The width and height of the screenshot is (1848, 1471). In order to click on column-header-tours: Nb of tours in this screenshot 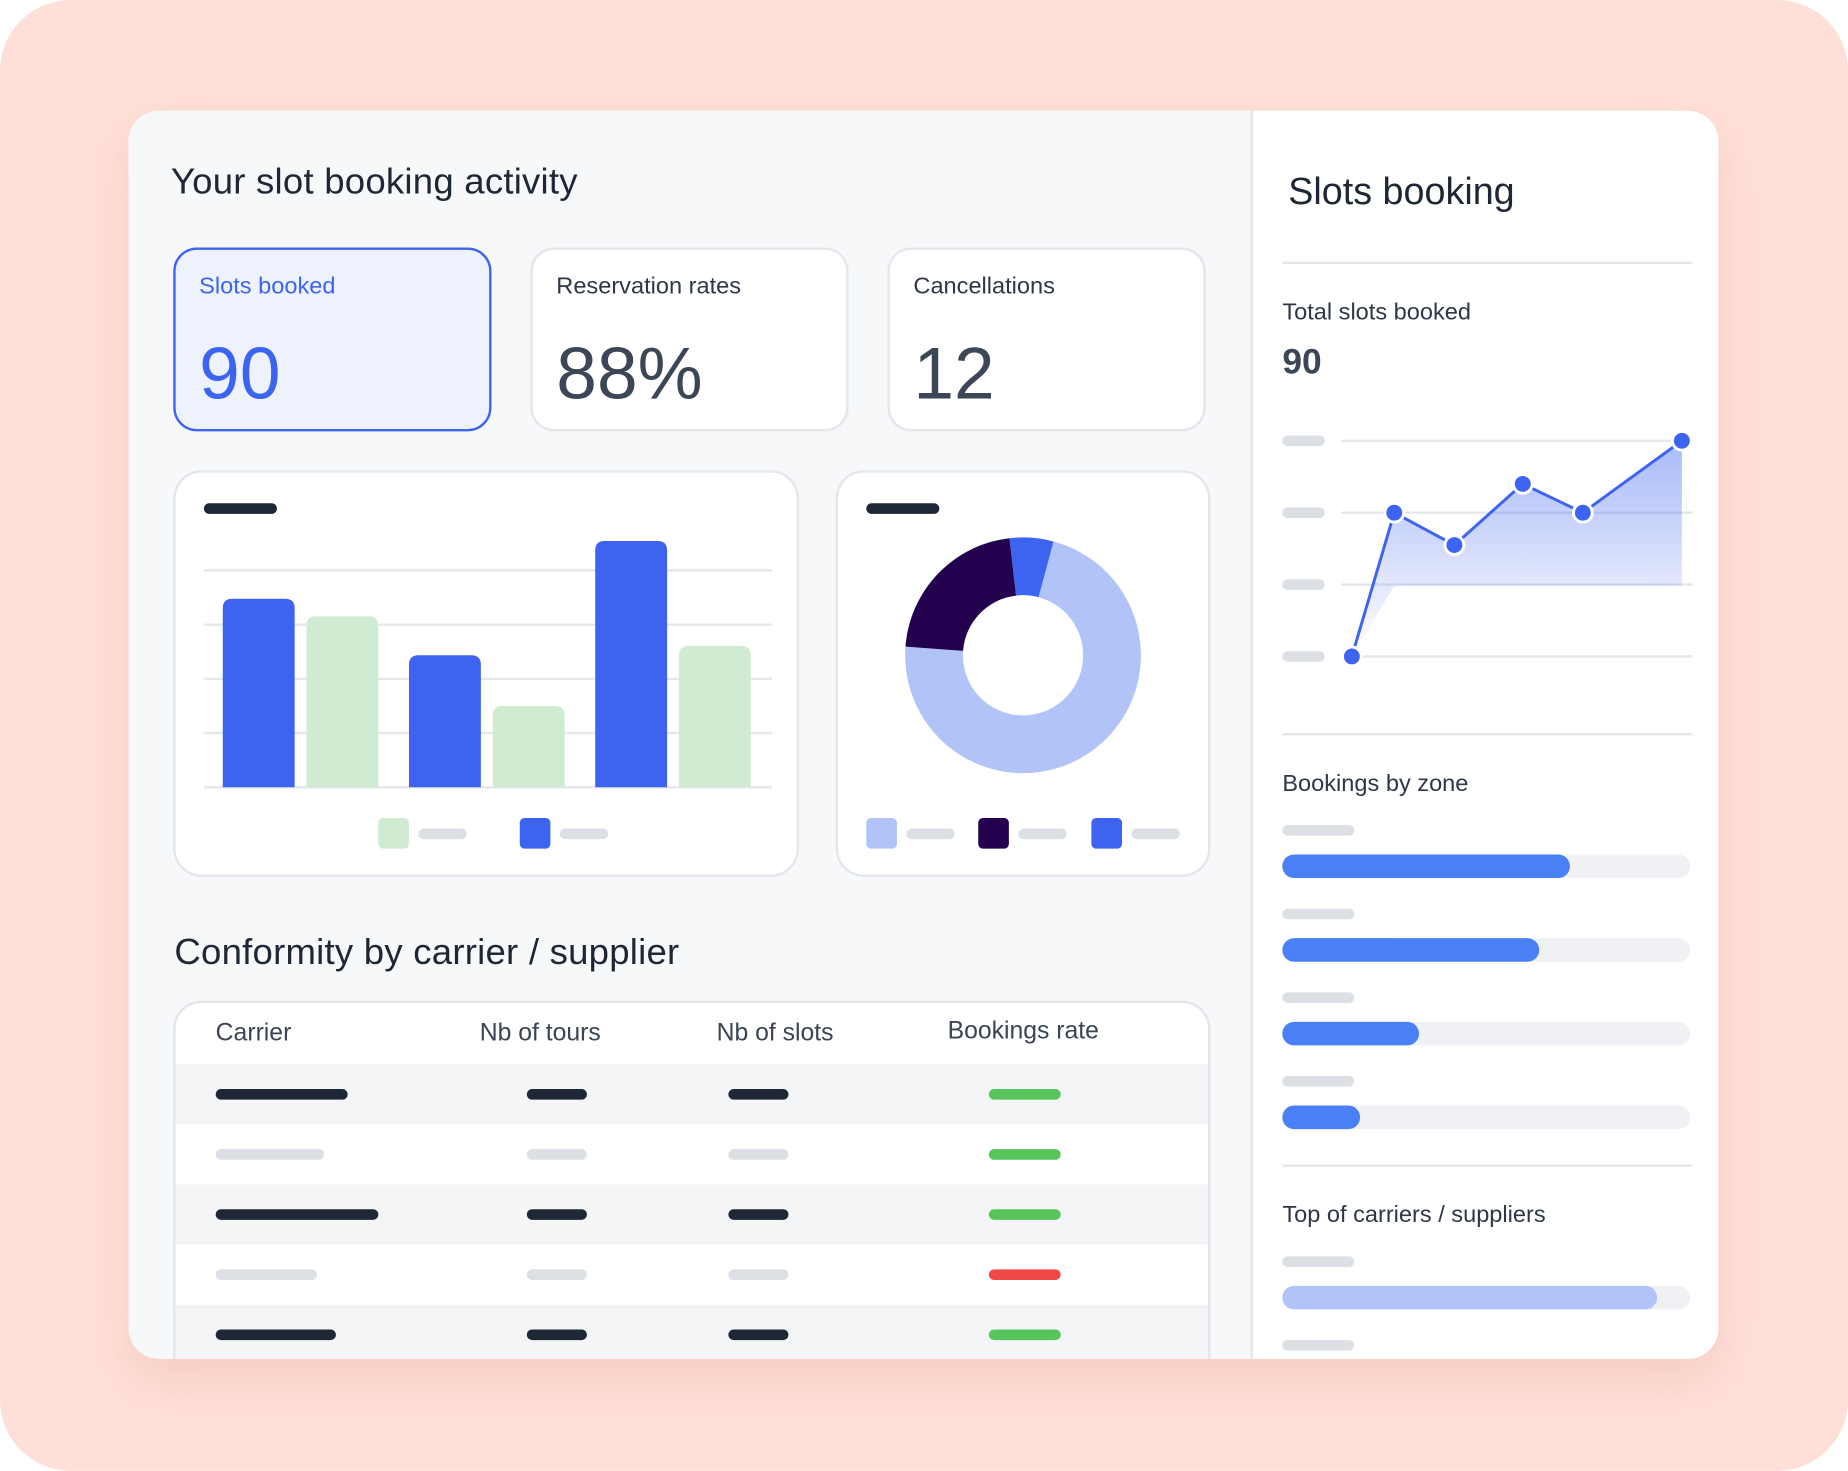, I will do `click(540, 1033)`.